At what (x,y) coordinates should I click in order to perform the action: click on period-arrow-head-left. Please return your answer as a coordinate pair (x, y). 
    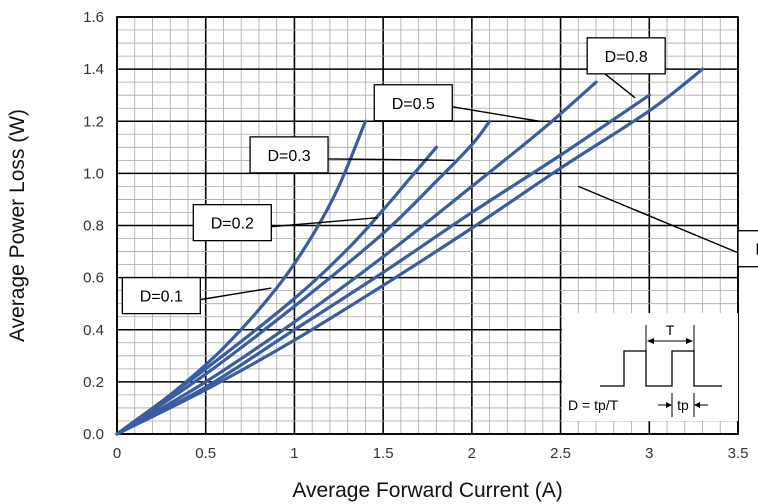
    Looking at the image, I should click on (650, 341).